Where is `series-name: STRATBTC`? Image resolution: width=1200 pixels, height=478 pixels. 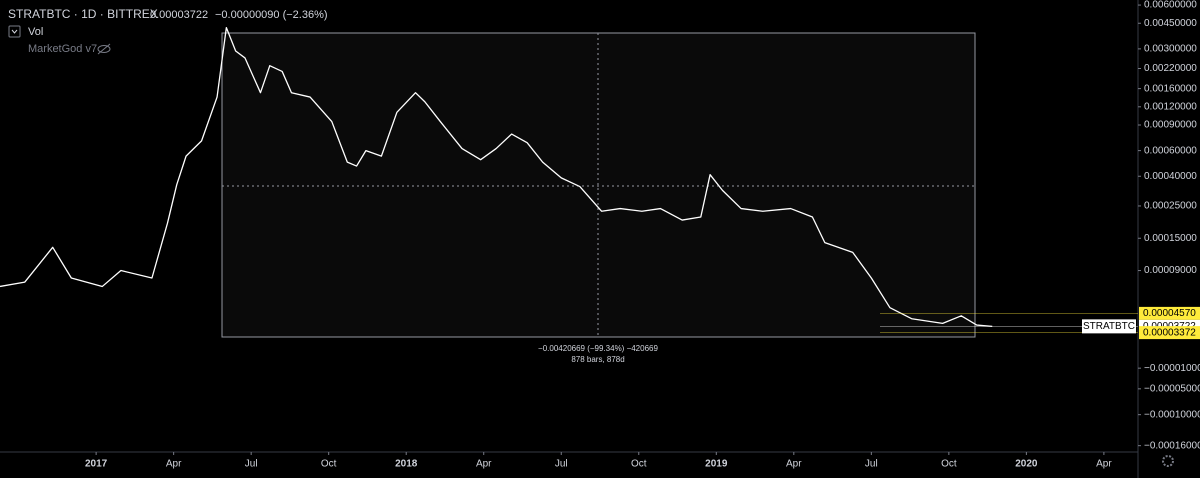 series-name: STRATBTC is located at coordinates (1109, 326).